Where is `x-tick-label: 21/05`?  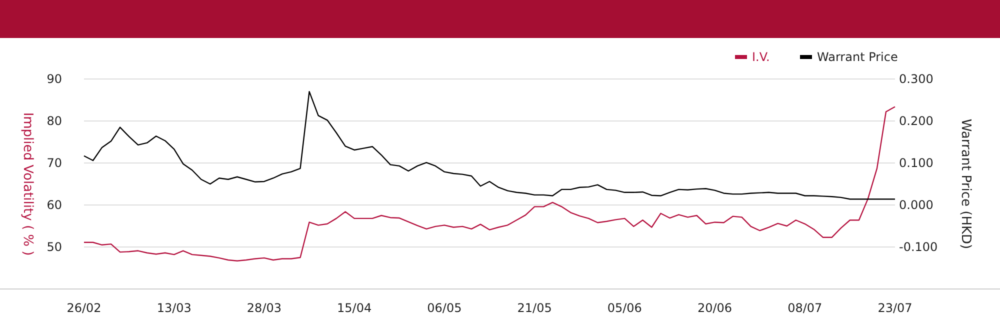 x-tick-label: 21/05 is located at coordinates (534, 308).